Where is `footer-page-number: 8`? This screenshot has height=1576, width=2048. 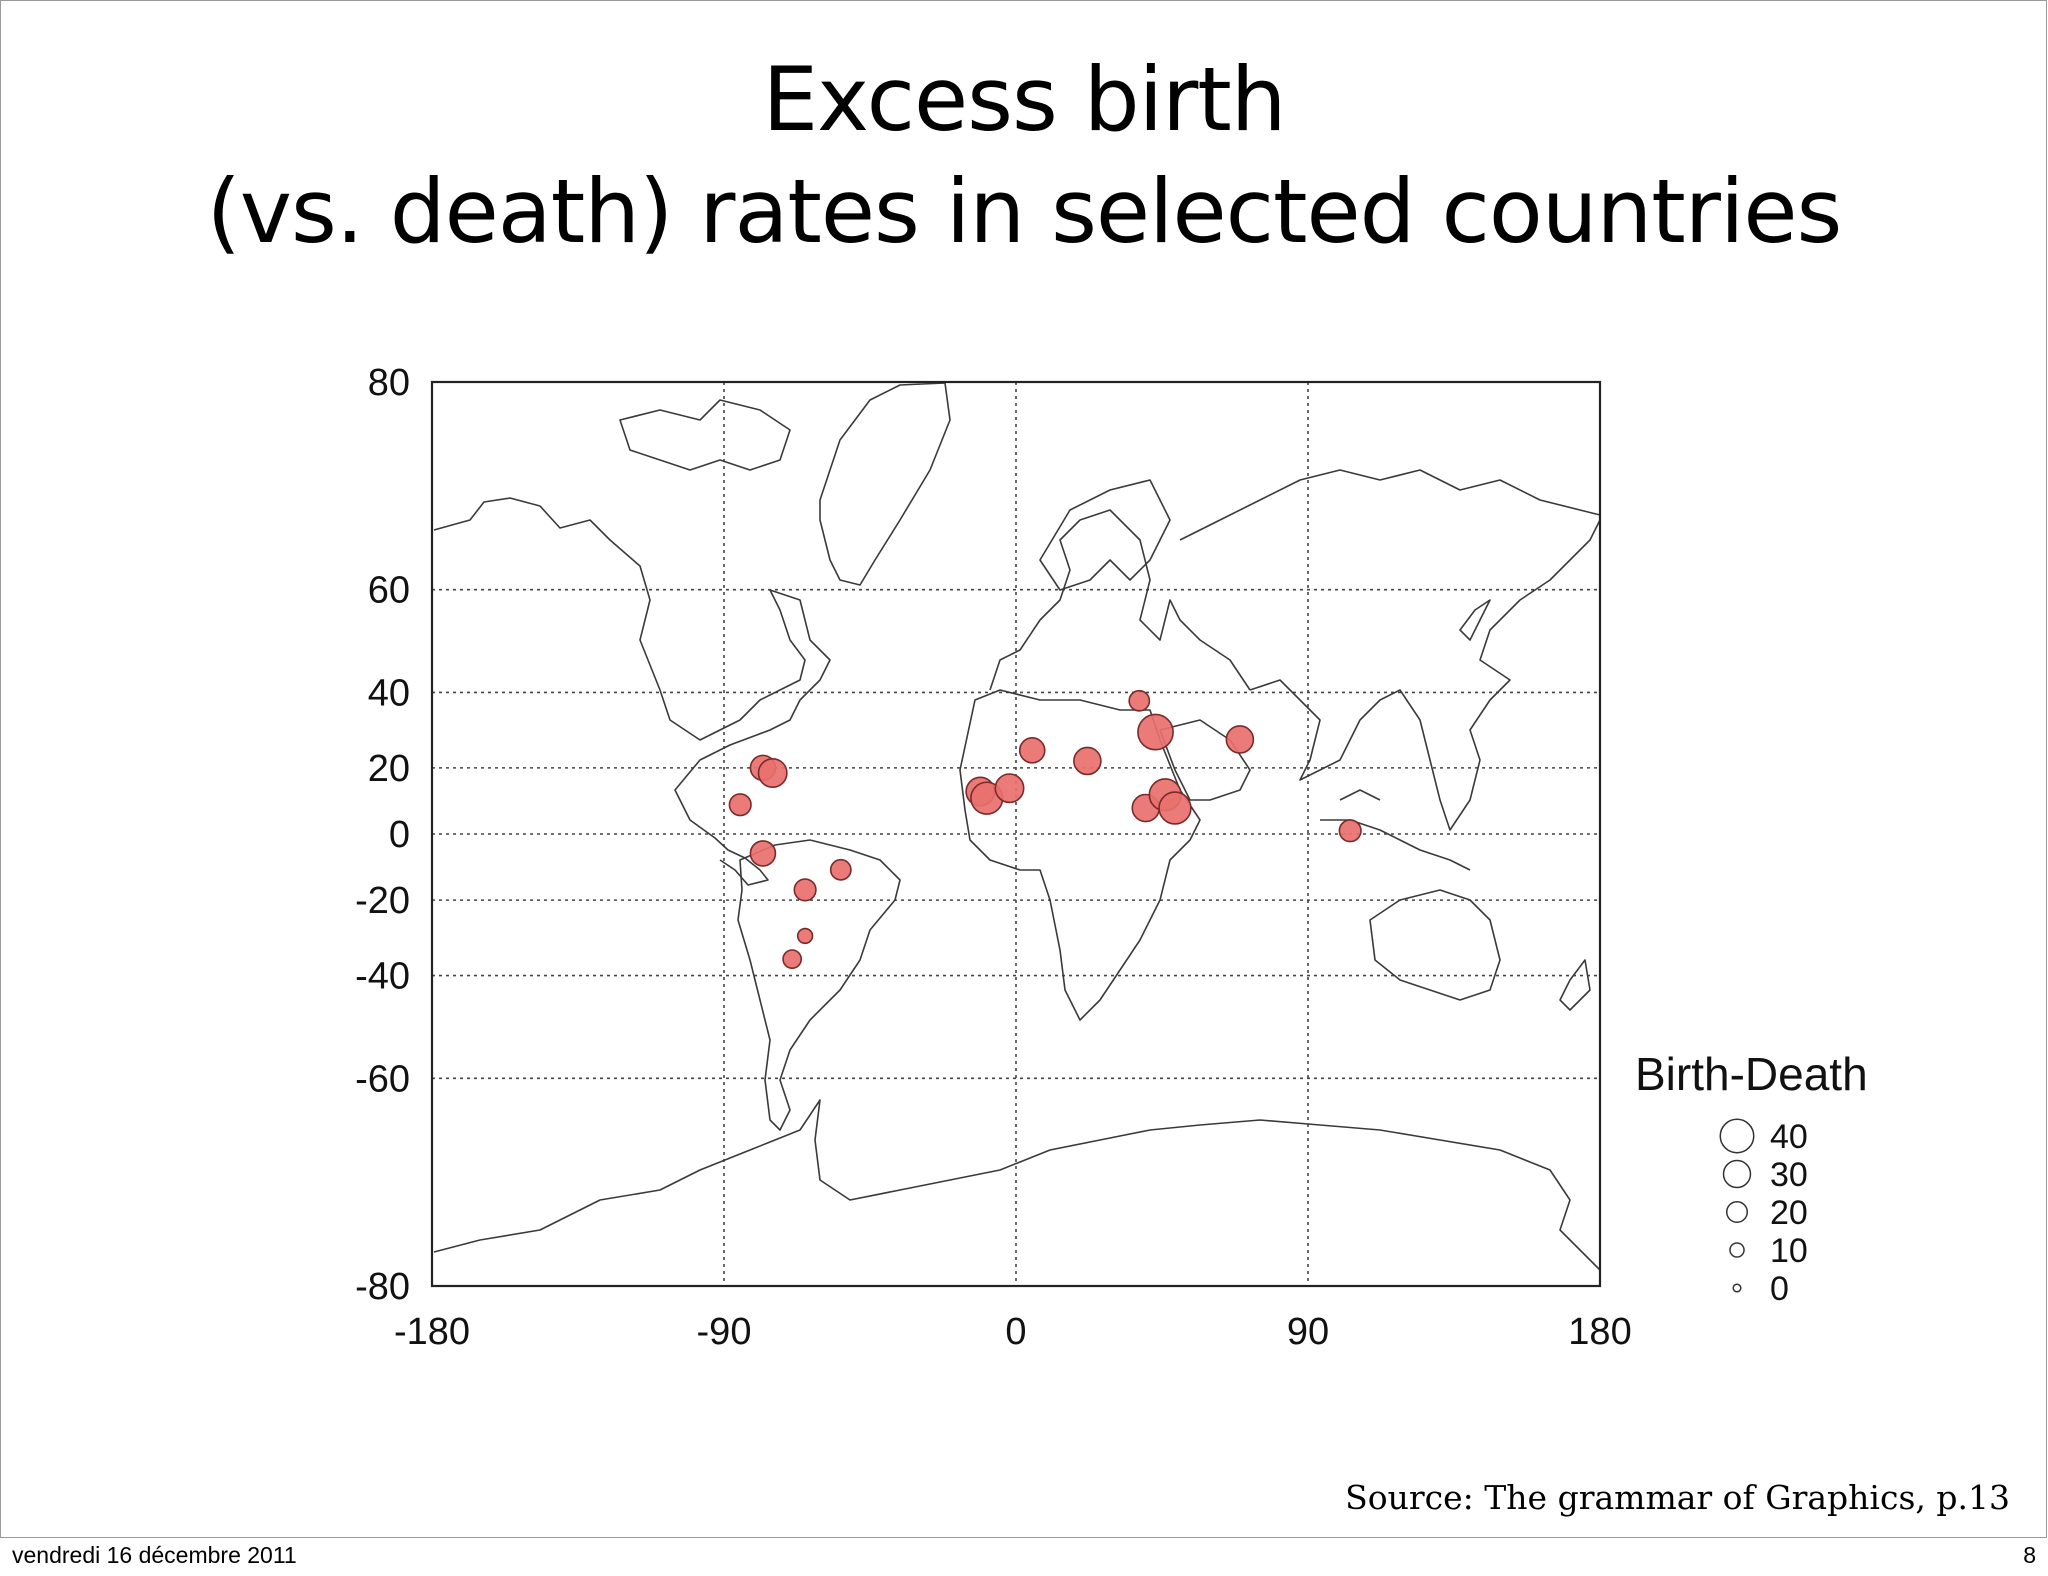
footer-page-number: 8 is located at coordinates (2029, 1555).